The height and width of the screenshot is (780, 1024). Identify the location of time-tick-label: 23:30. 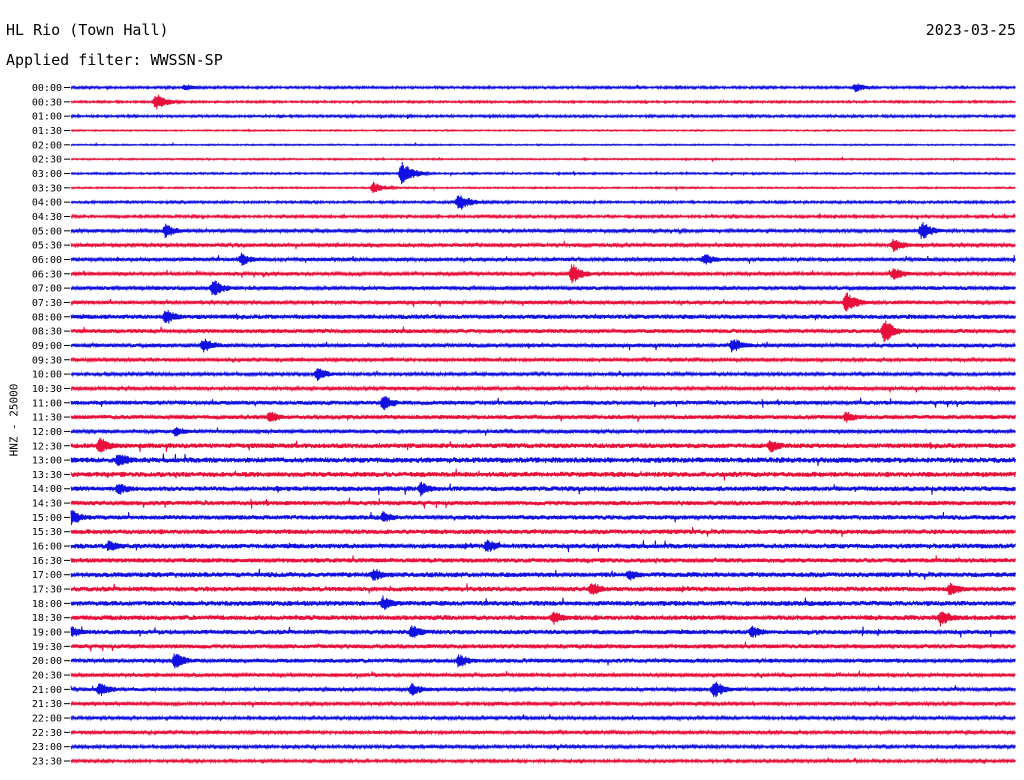
(47, 762).